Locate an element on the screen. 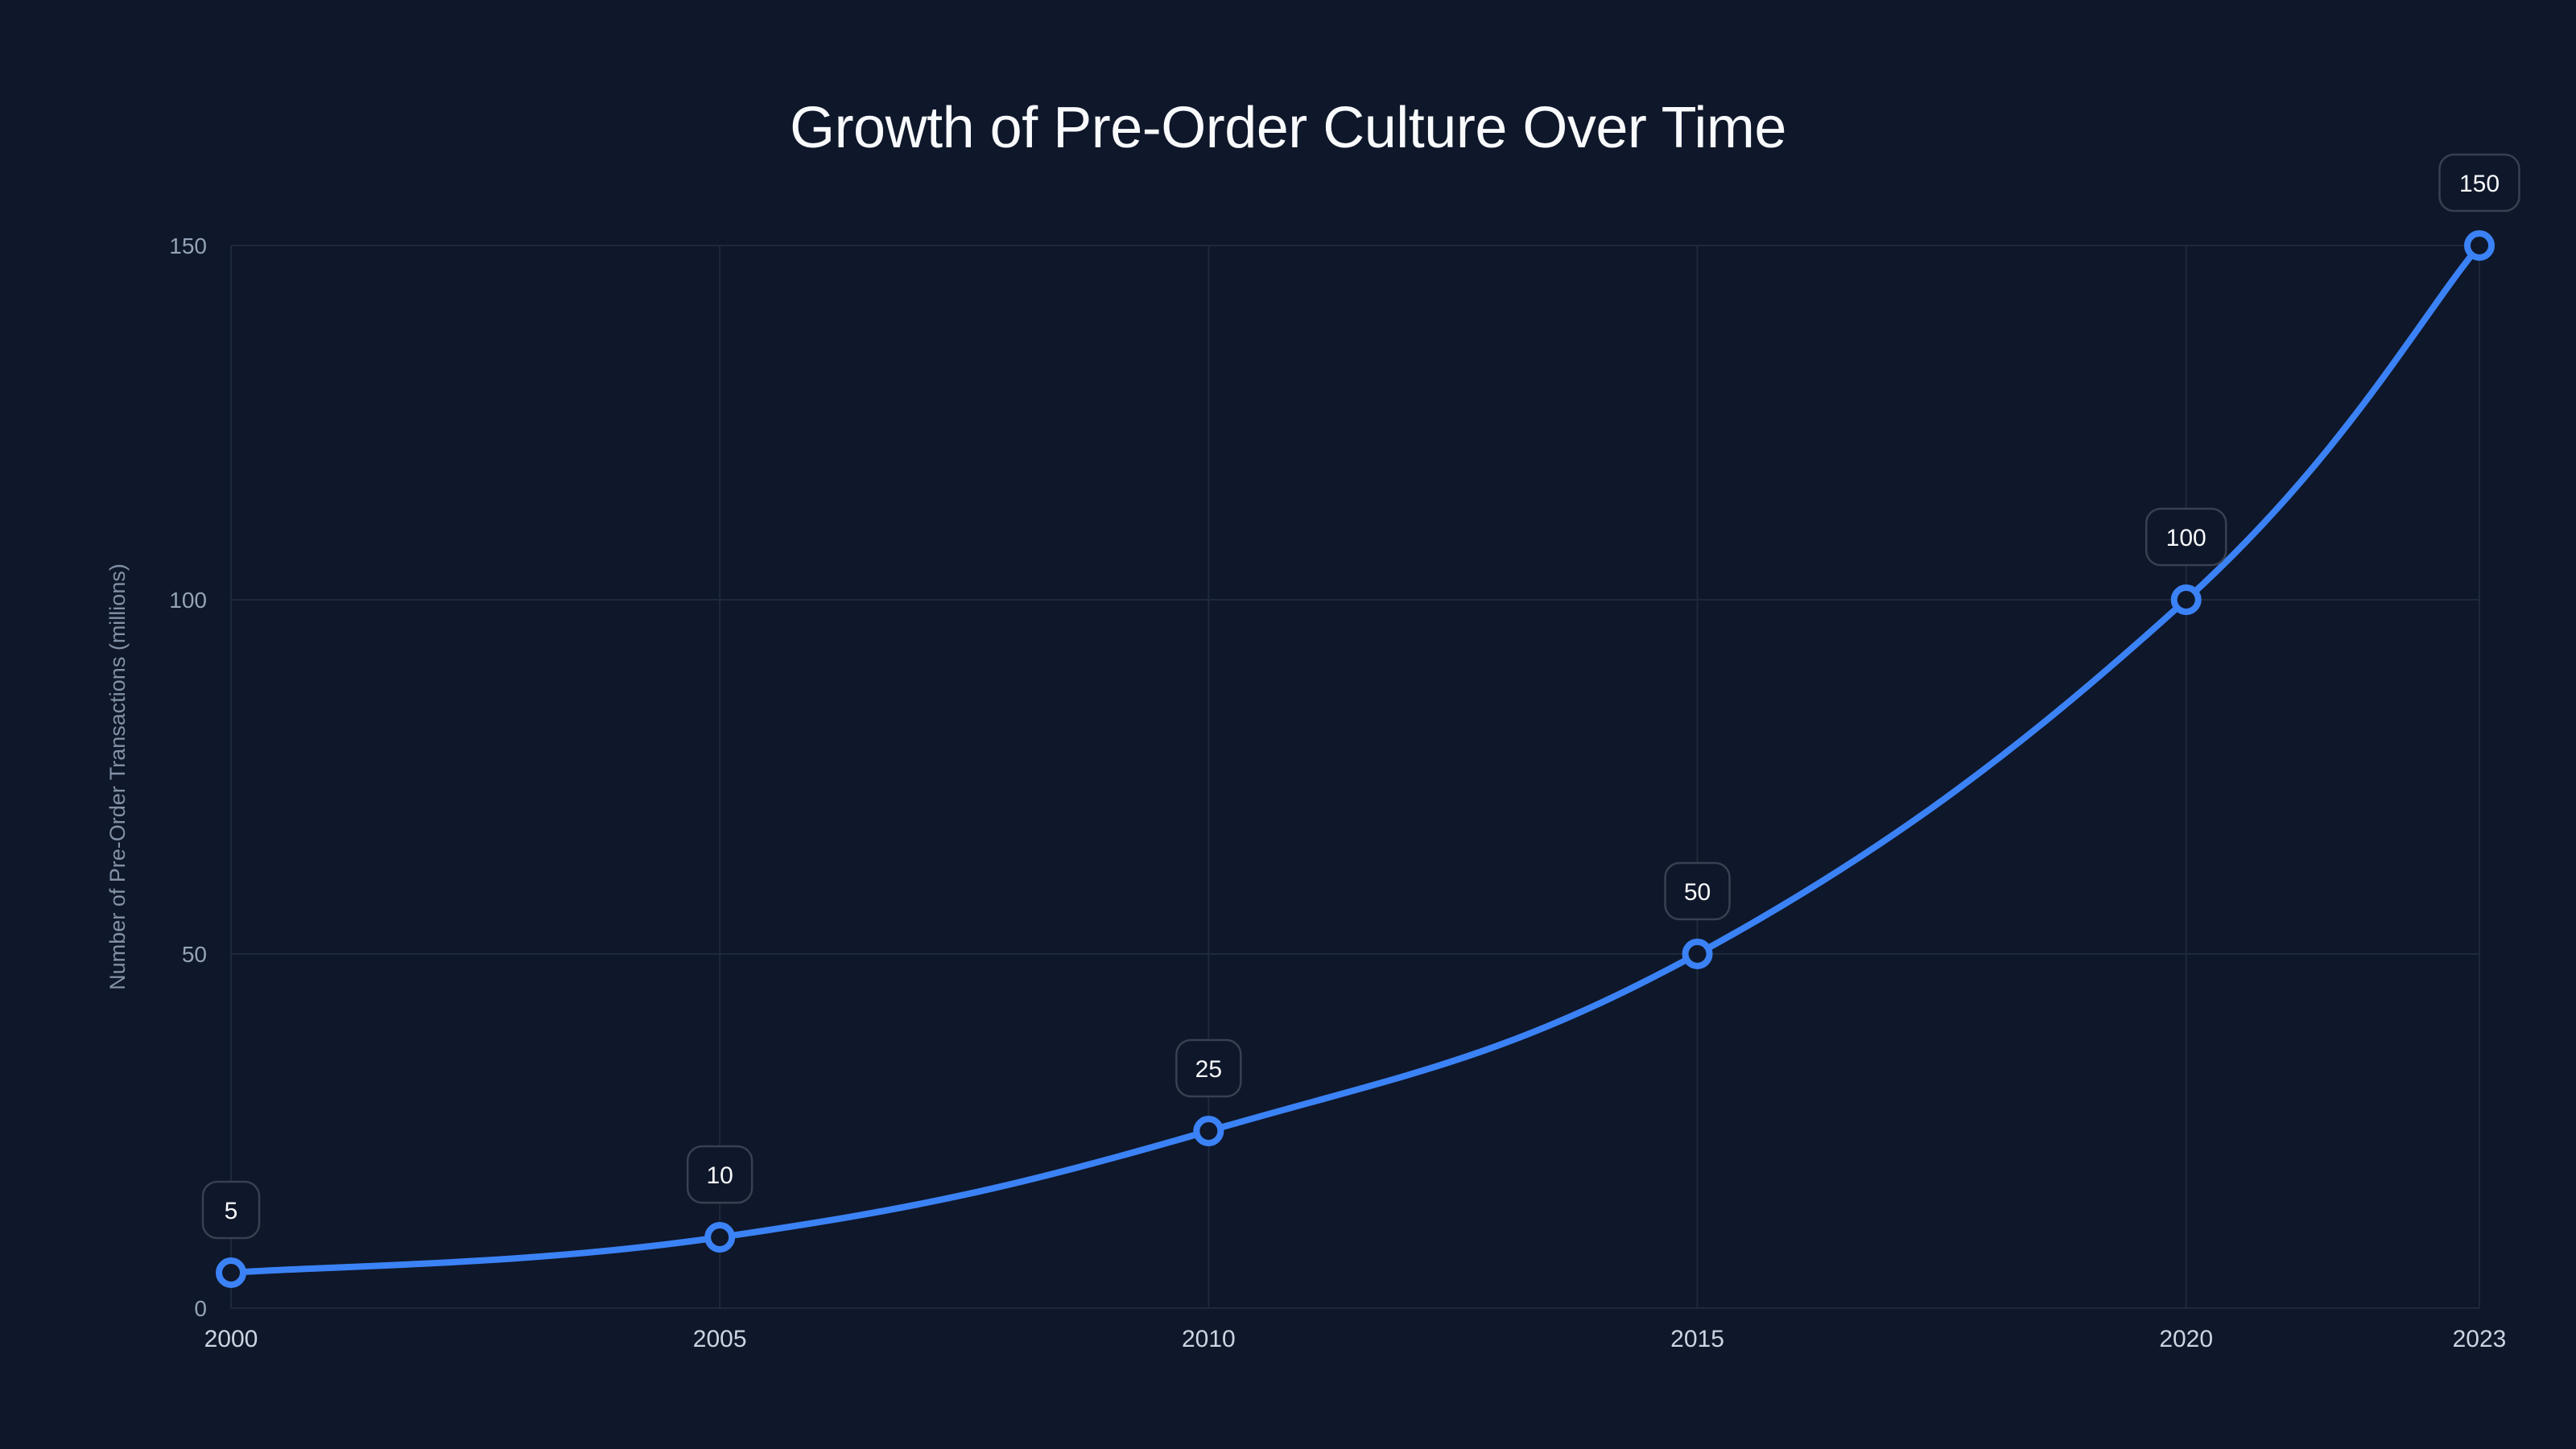 The height and width of the screenshot is (1449, 2576). y-tick-label: 150 is located at coordinates (188, 245).